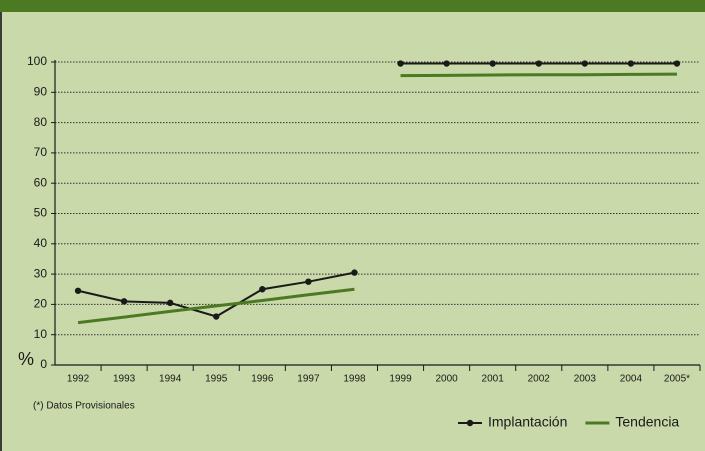 Image resolution: width=705 pixels, height=451 pixels. What do you see at coordinates (78, 379) in the screenshot?
I see `x-tick-label: 1992` at bounding box center [78, 379].